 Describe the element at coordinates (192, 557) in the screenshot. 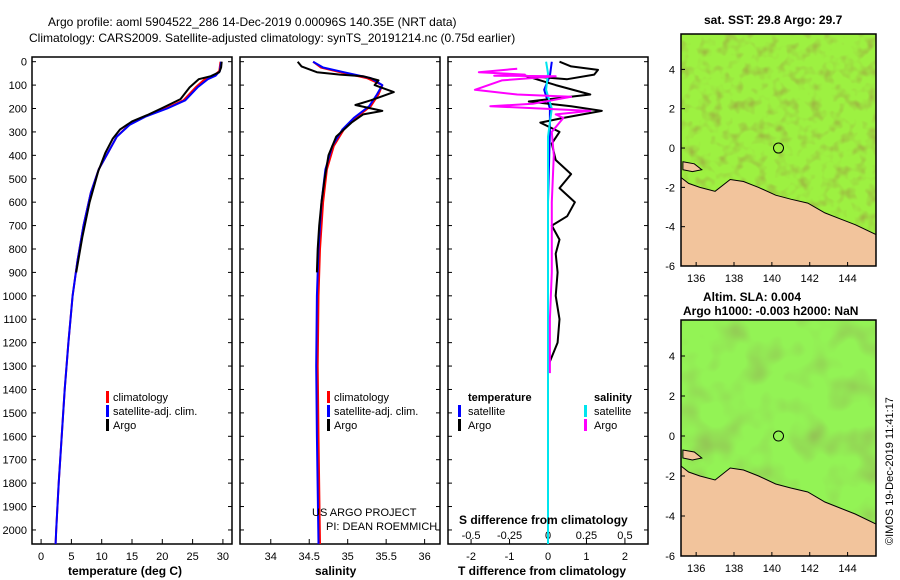

I see `x-tick-label: 25` at that location.